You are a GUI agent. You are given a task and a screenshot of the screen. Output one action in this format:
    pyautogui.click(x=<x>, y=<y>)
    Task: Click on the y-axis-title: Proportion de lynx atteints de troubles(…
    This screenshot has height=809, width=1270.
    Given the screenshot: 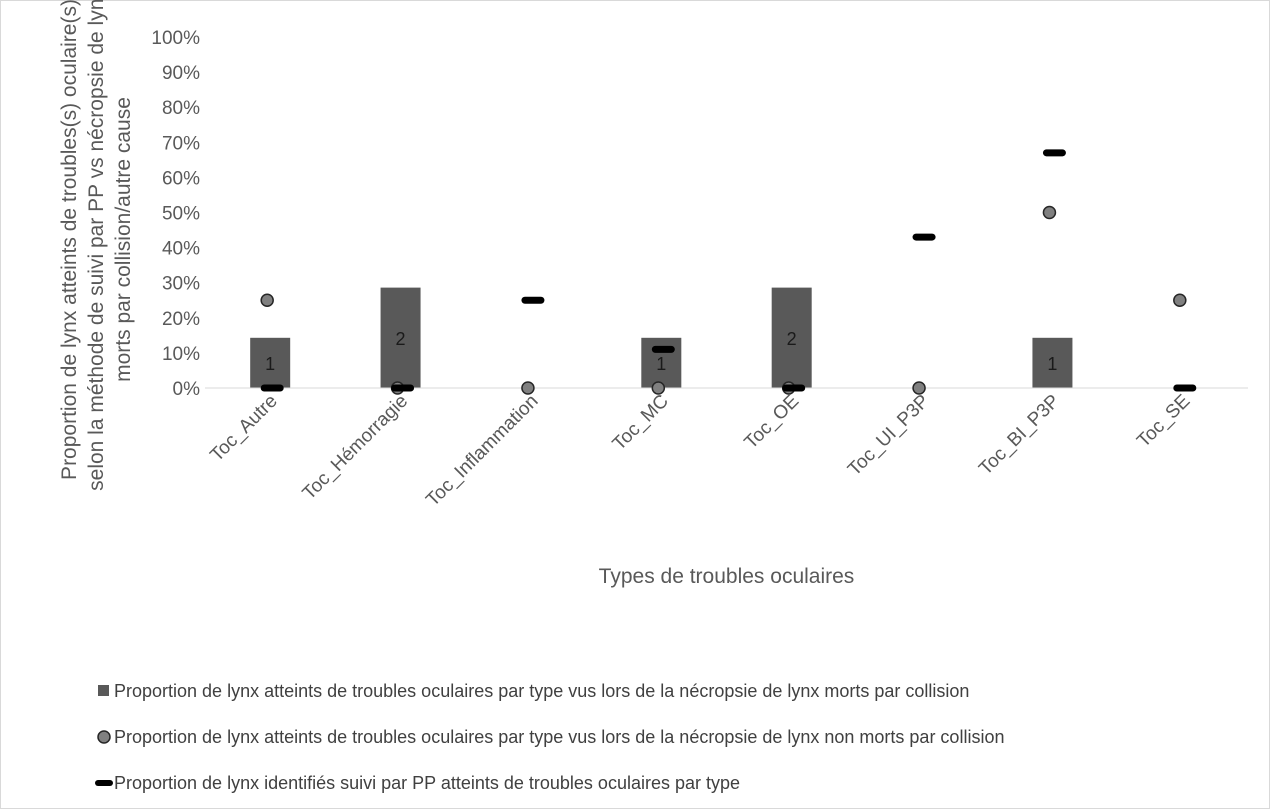 What is the action you would take?
    pyautogui.click(x=96, y=245)
    